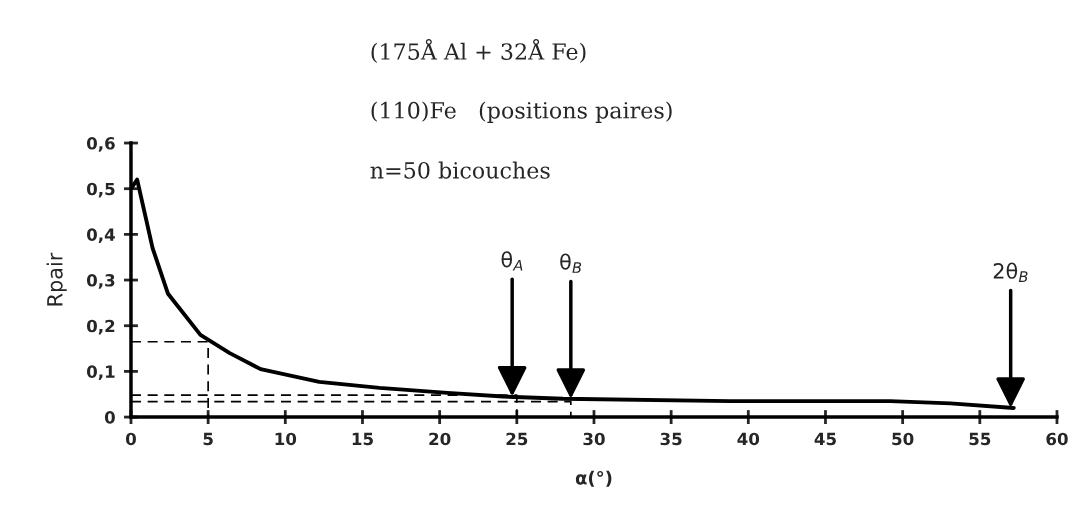 Image resolution: width=1078 pixels, height=522 pixels. Describe the element at coordinates (109, 417) in the screenshot. I see `y-tick-label: 0` at that location.